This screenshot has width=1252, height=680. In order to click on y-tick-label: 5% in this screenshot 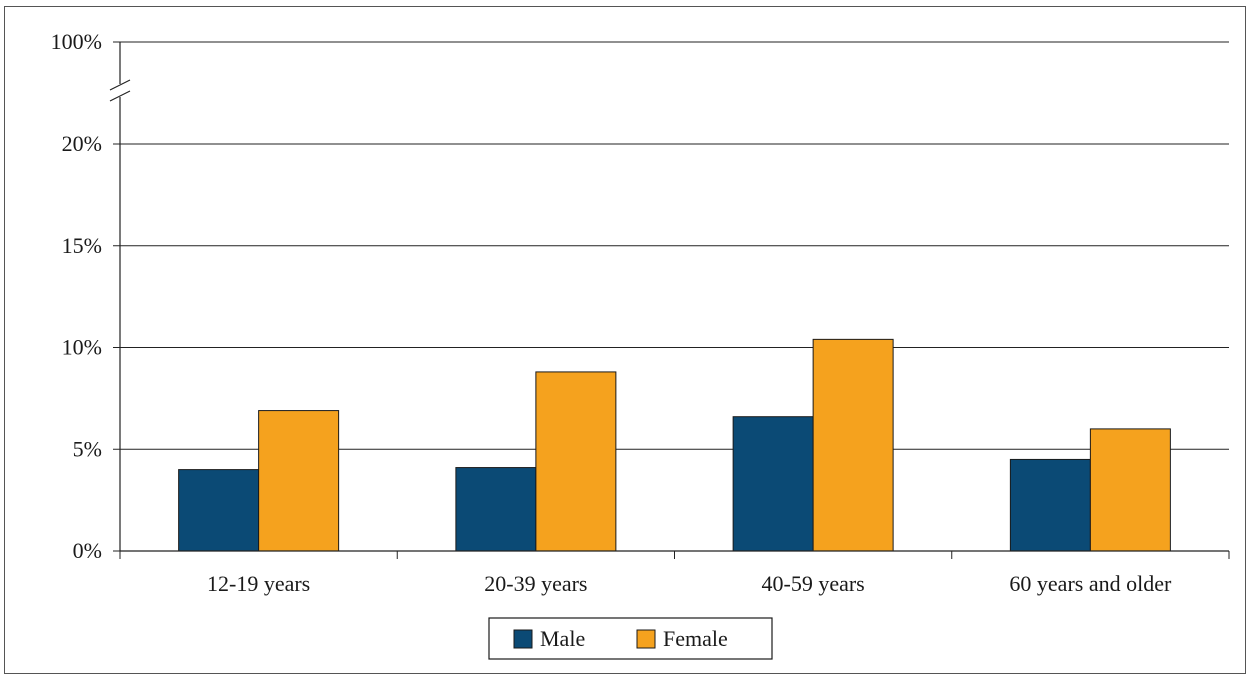, I will do `click(87, 448)`.